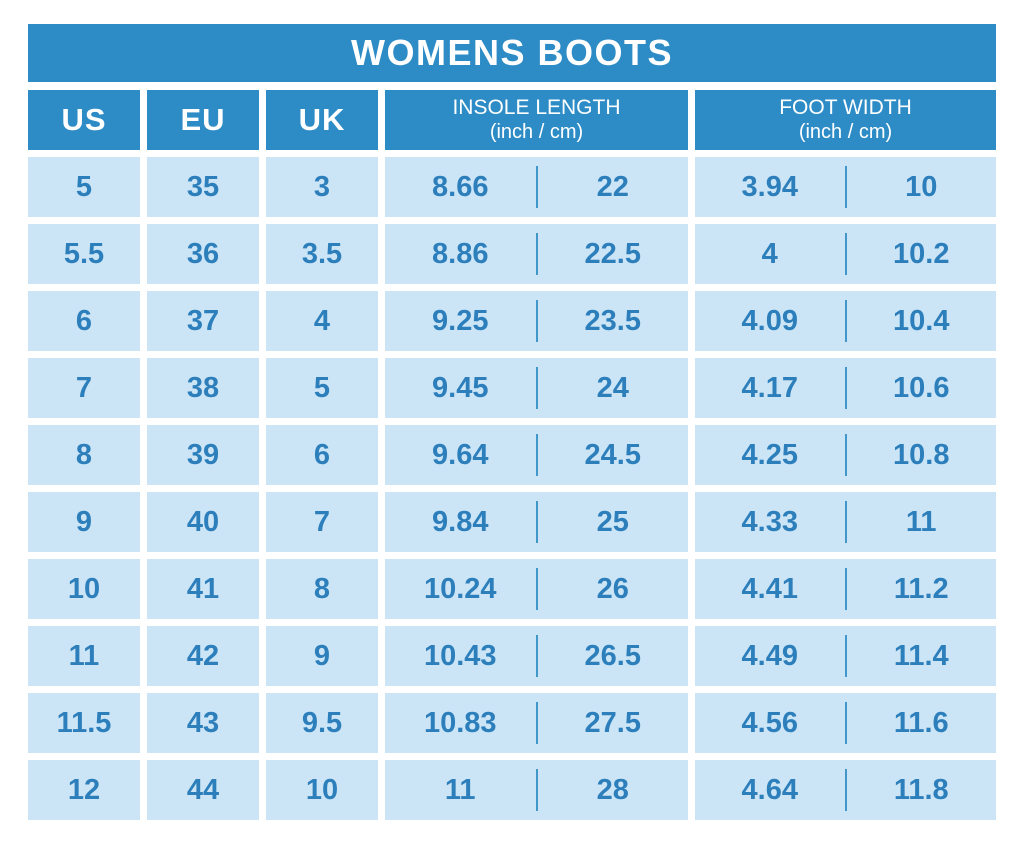  What do you see at coordinates (203, 120) in the screenshot?
I see `column-header-eu: EU` at bounding box center [203, 120].